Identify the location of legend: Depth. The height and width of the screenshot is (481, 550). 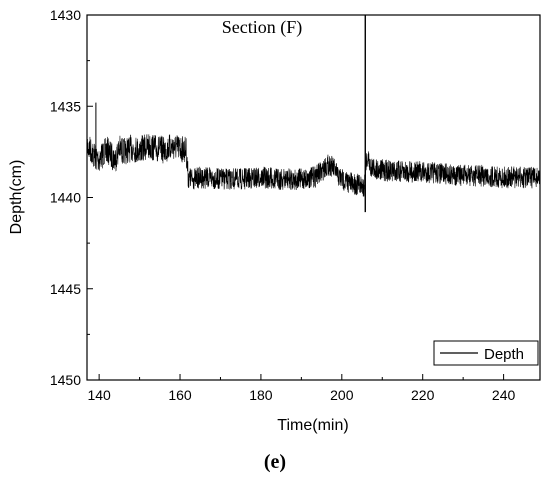
(486, 353).